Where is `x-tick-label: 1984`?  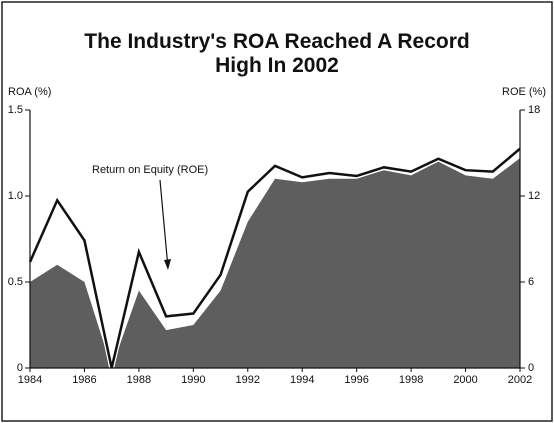
x-tick-label: 1984 is located at coordinates (30, 380).